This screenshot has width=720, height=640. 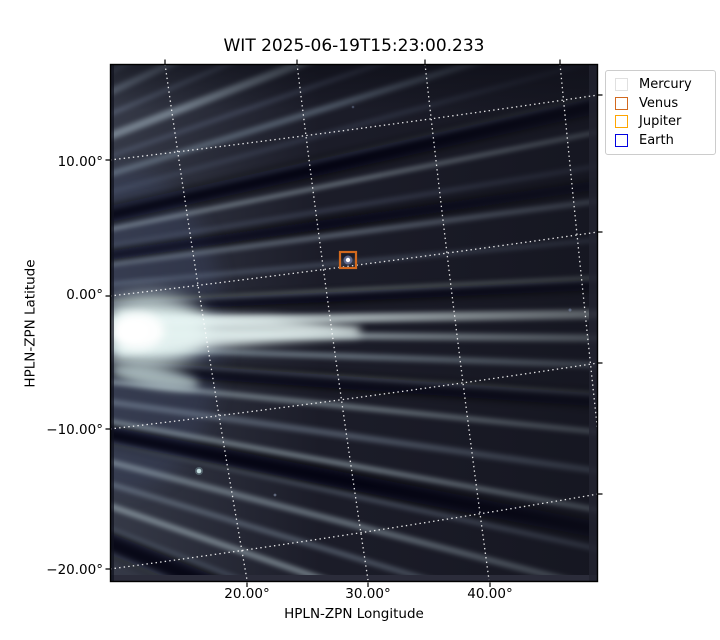 What do you see at coordinates (354, 396) in the screenshot?
I see `grid-lat-m10` at bounding box center [354, 396].